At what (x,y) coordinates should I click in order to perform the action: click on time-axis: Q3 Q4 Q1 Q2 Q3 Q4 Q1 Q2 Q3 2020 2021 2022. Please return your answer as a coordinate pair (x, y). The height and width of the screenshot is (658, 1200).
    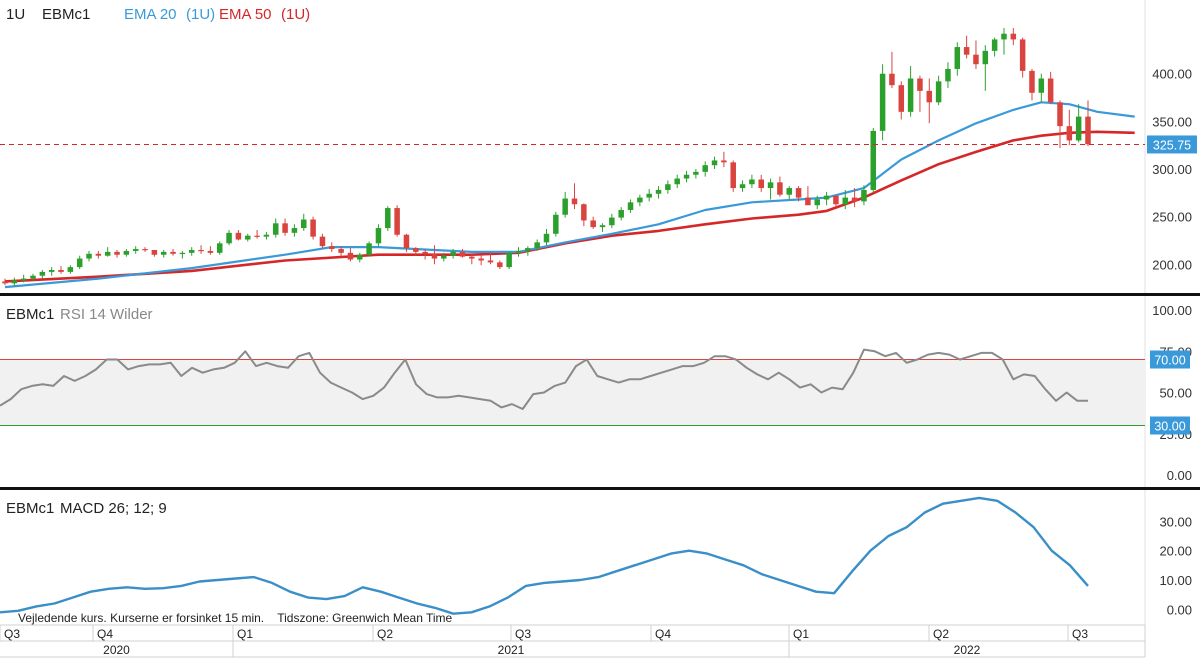
    Looking at the image, I should click on (573, 641).